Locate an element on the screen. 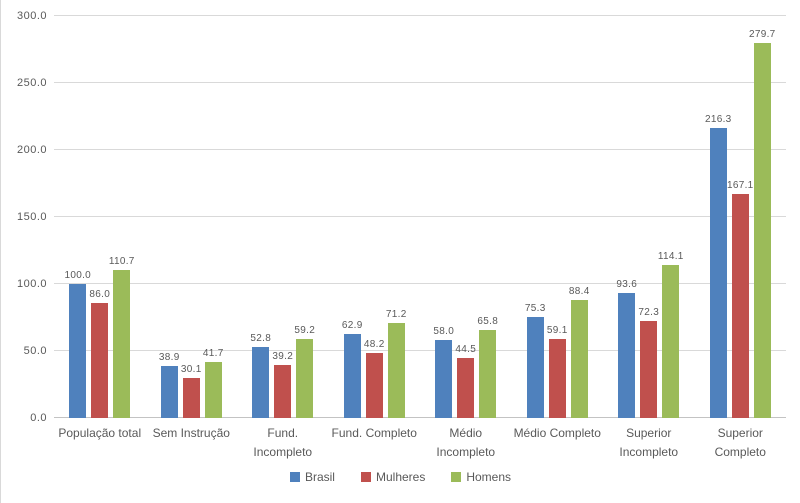  bar-unit: 30.1 is located at coordinates (191, 217).